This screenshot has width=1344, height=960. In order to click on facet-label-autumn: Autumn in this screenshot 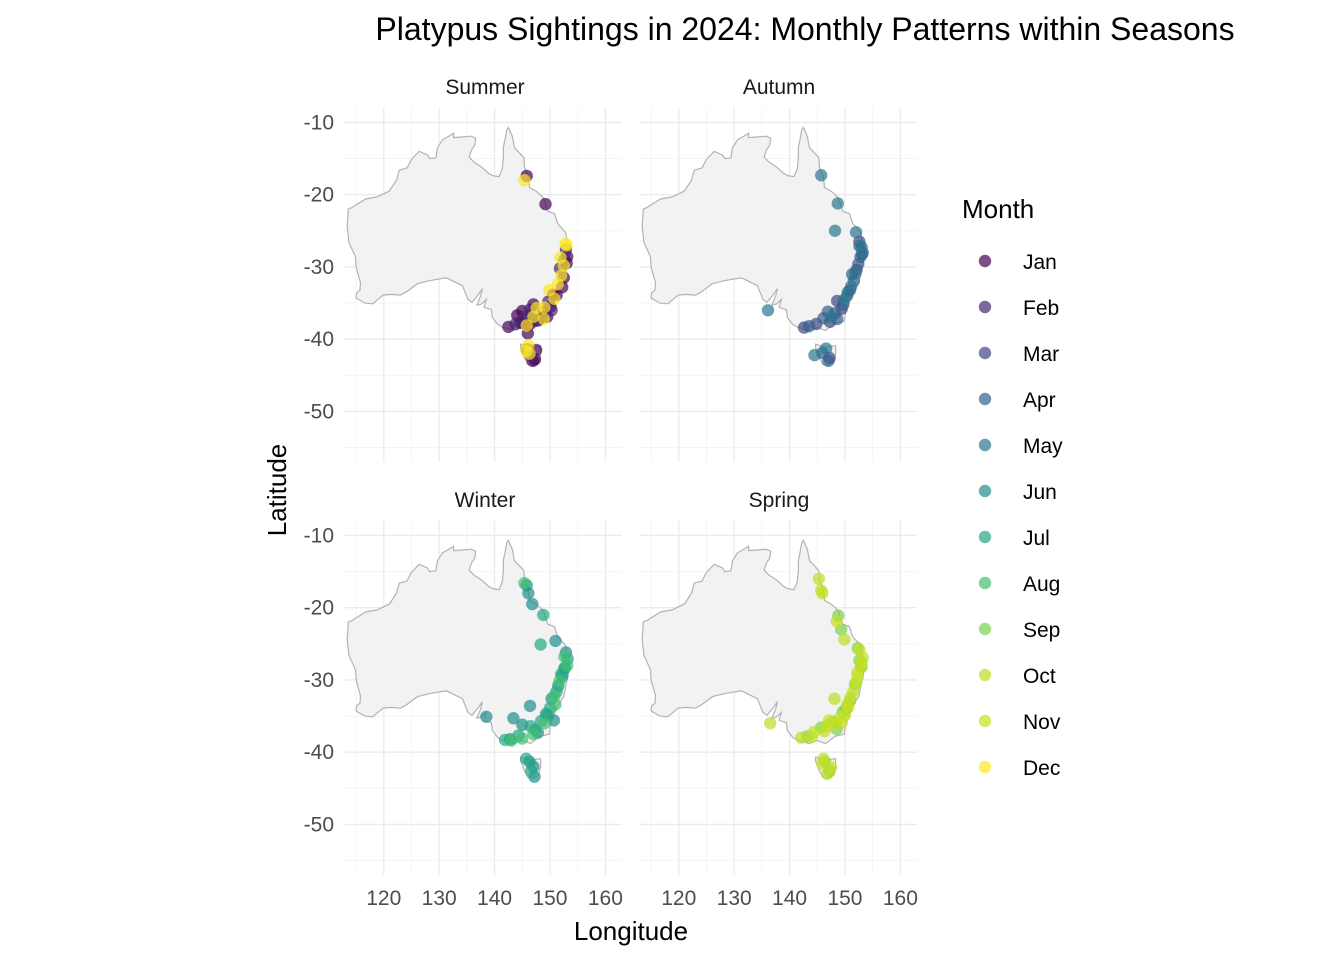, I will do `click(779, 87)`.